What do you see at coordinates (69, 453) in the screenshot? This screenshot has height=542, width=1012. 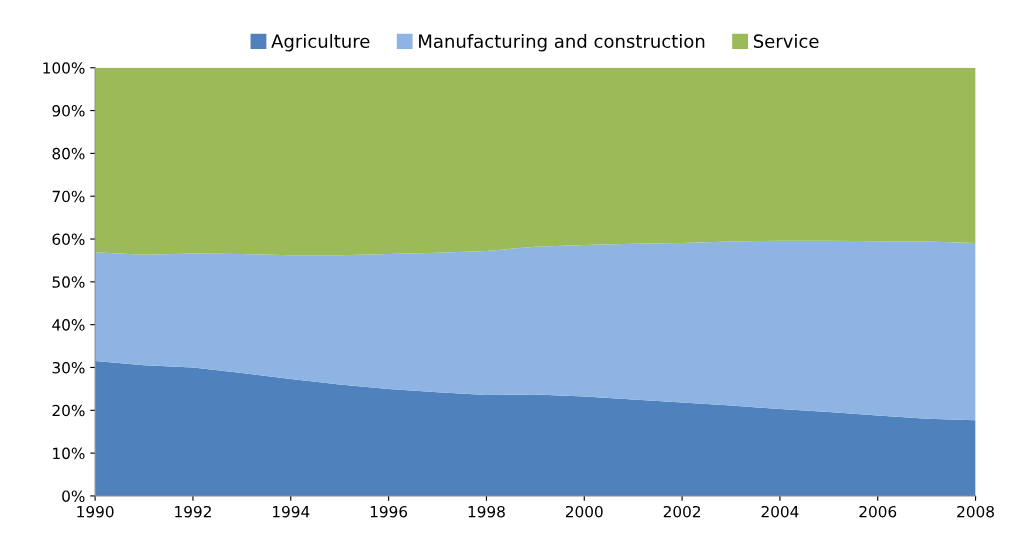 I see `y-tick-label: 10%` at bounding box center [69, 453].